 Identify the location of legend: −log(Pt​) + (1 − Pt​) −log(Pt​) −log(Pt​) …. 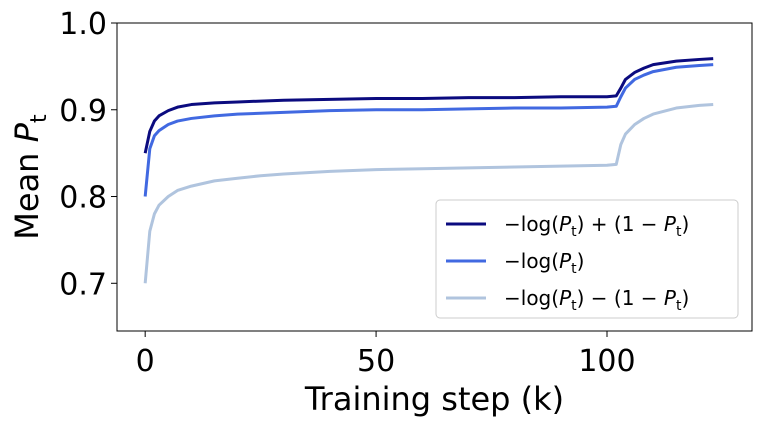
(587, 259).